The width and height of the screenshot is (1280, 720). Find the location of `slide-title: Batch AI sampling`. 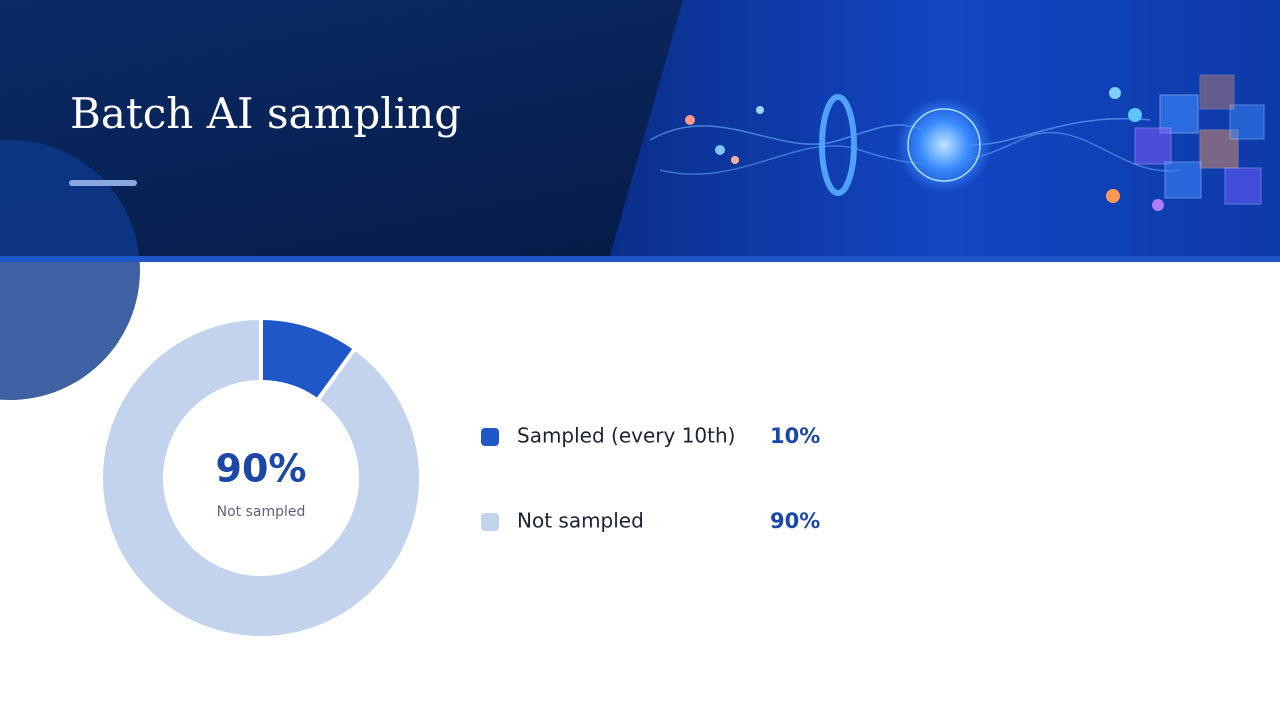

slide-title: Batch AI sampling is located at coordinates (265, 113).